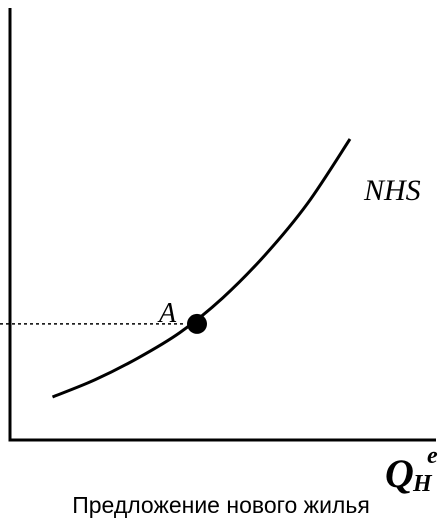 This screenshot has width=442, height=521. I want to click on x-axis-label-main: Q, so click(399, 473).